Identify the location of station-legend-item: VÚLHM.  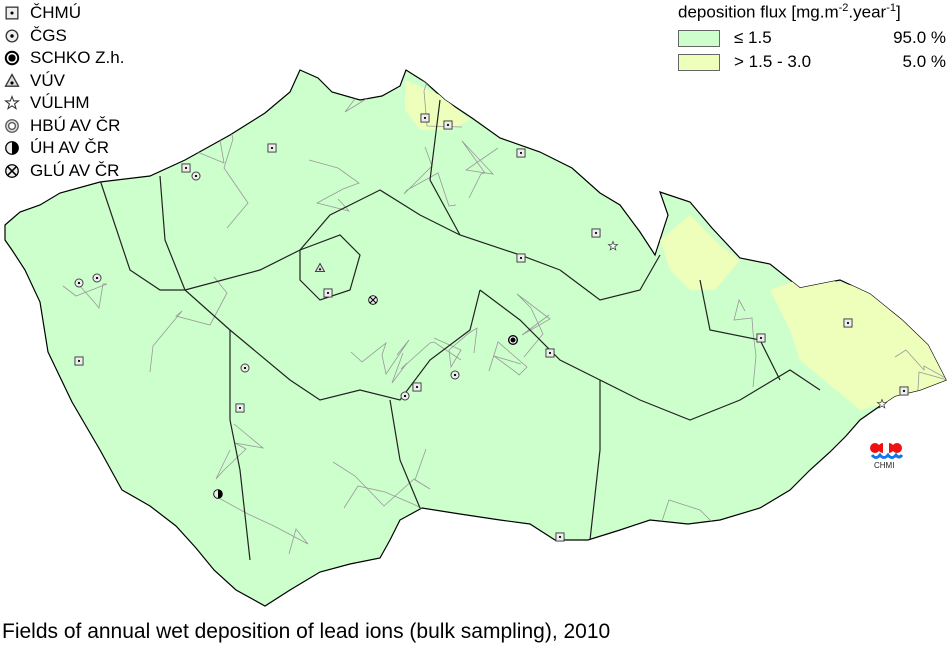
(64, 103).